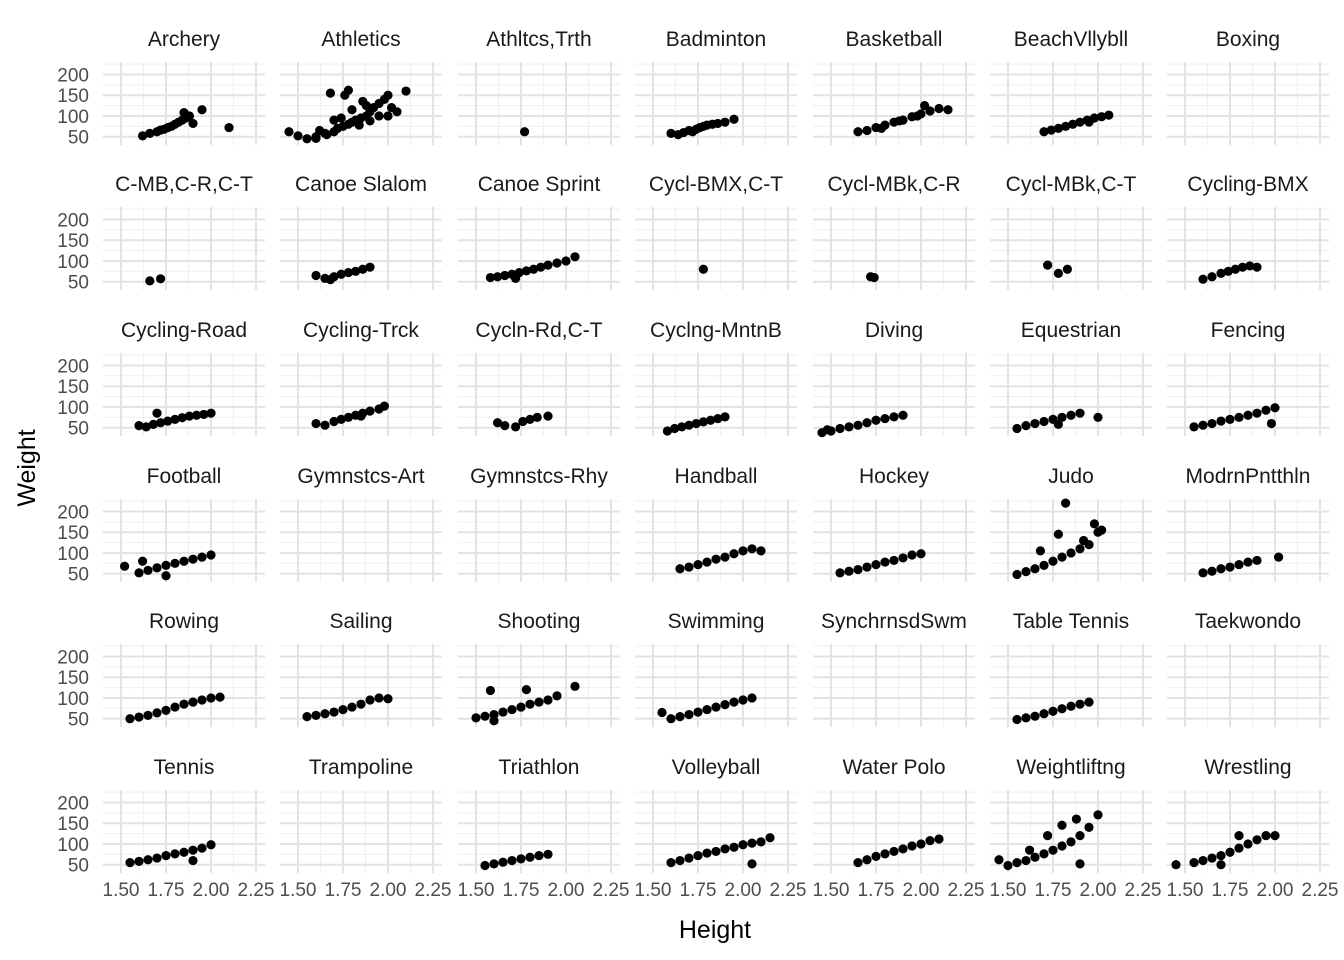 This screenshot has height=960, width=1344. What do you see at coordinates (539, 86) in the screenshot?
I see `facet-panel: Athltcs,Trth` at bounding box center [539, 86].